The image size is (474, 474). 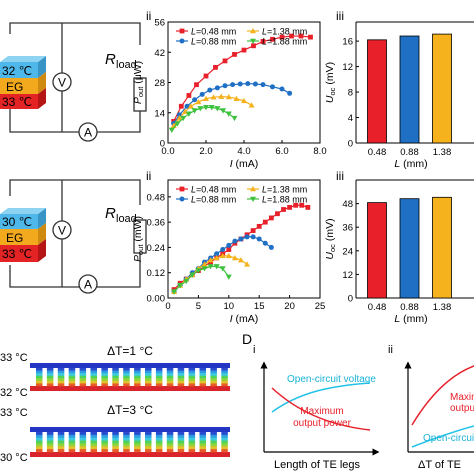 What do you see at coordinates (19, 253) in the screenshot?
I see `hot-layer` at bounding box center [19, 253].